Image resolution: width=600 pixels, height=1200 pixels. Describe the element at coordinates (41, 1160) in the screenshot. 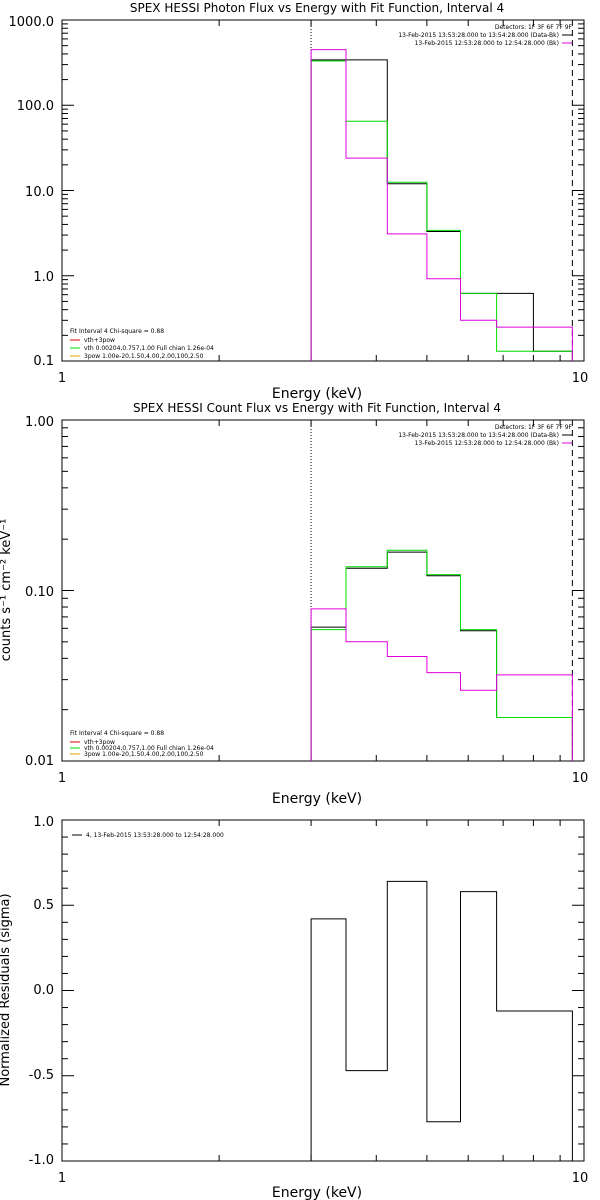

I see `residuals-ytick-0: -1.0` at that location.